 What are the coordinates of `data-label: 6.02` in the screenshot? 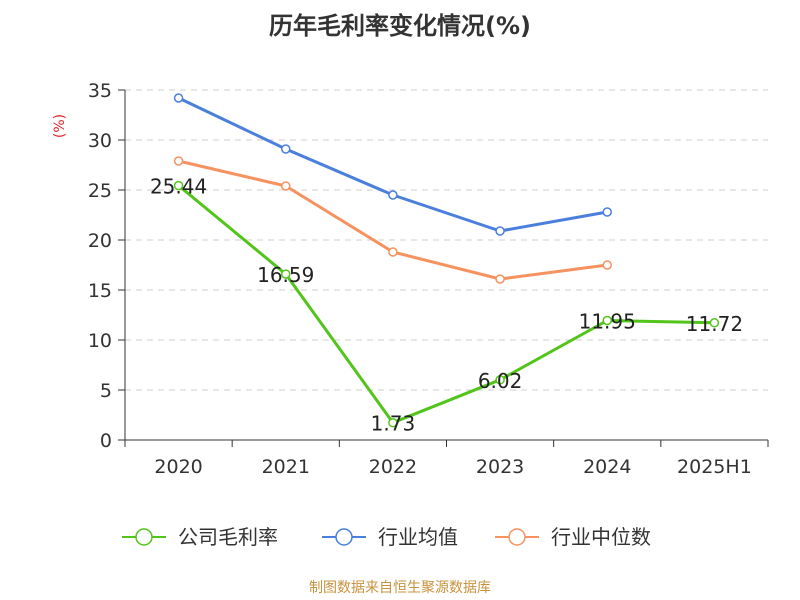 It's located at (500, 381).